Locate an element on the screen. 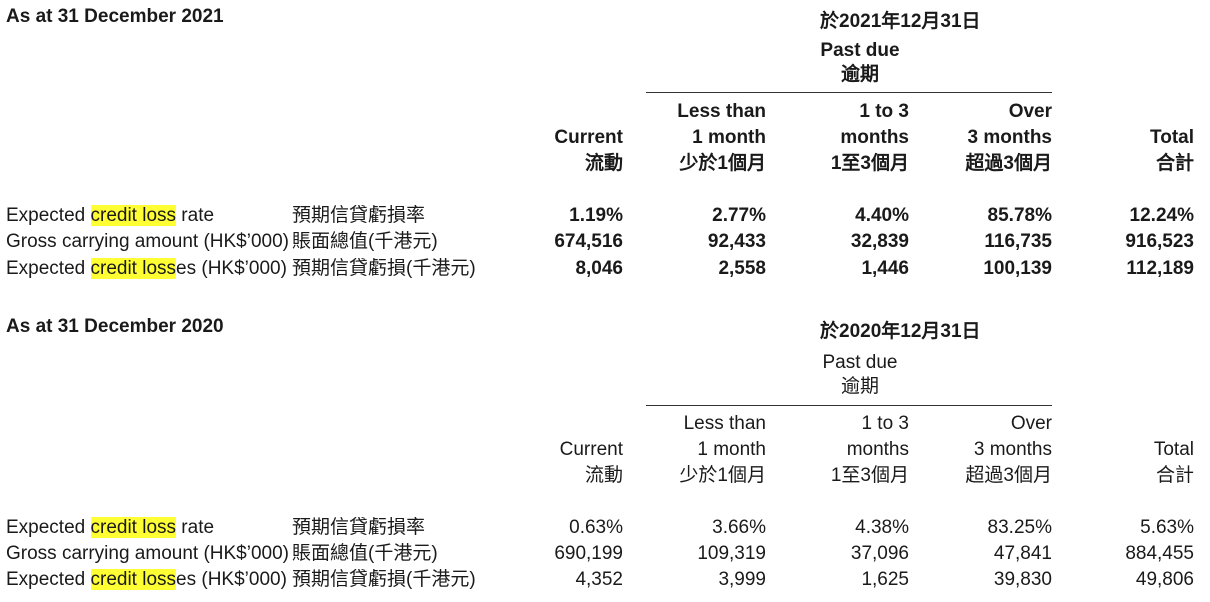 Image resolution: width=1210 pixels, height=602 pixels. cell-value: 884,455 is located at coordinates (1159, 553).